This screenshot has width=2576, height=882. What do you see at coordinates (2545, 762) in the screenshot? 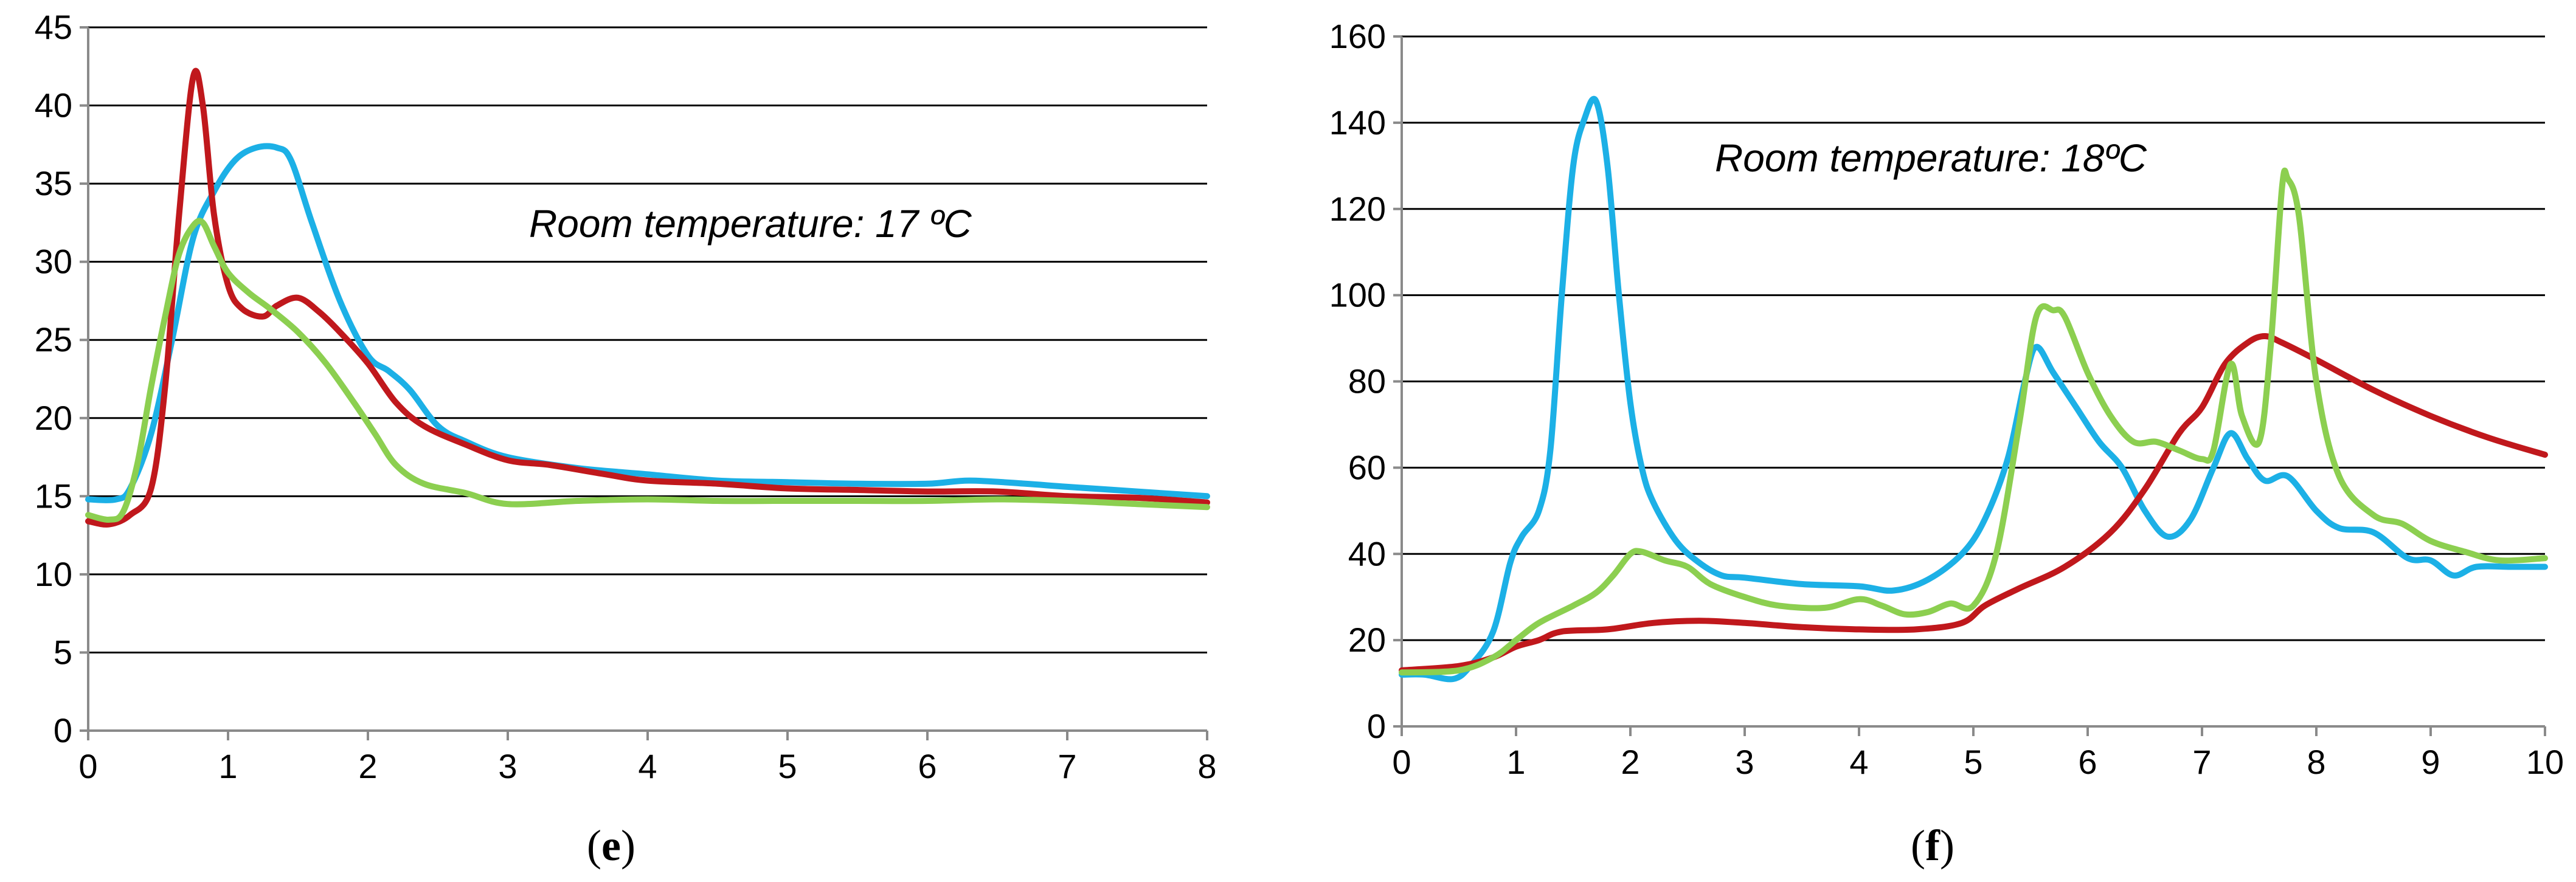
I see `x-tick-label: 10` at bounding box center [2545, 762].